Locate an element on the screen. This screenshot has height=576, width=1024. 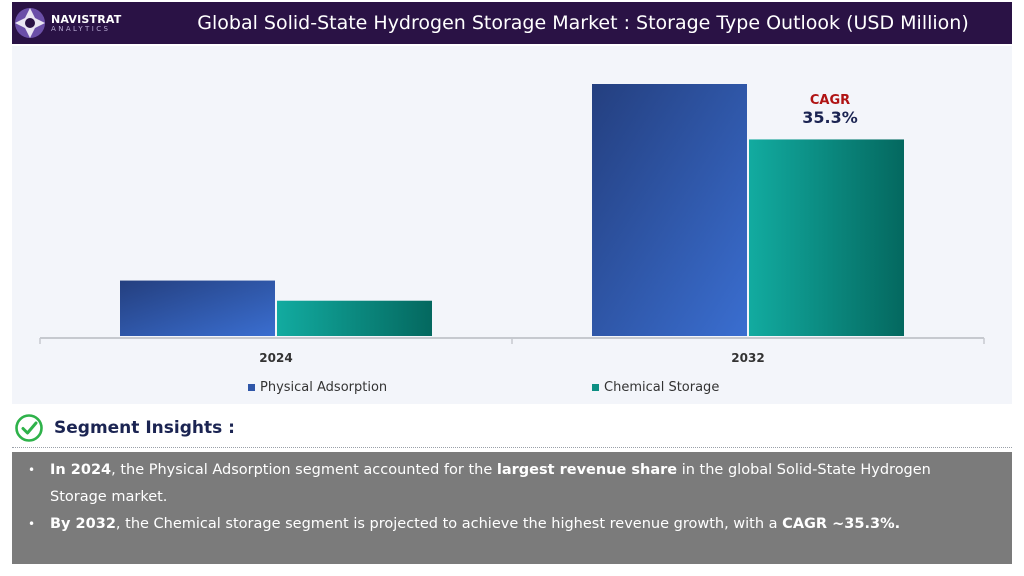
bar-chemical-storage-2032 is located at coordinates (826, 237).